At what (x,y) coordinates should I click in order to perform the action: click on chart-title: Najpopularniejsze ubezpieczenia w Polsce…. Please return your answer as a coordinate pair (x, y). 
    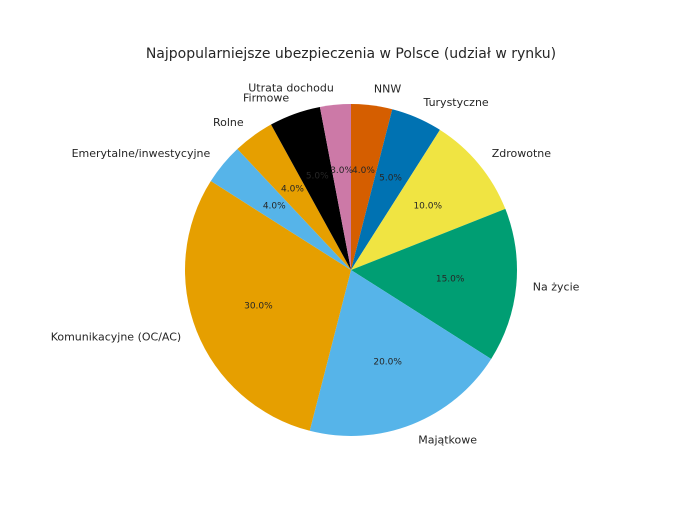
    Looking at the image, I should click on (351, 54).